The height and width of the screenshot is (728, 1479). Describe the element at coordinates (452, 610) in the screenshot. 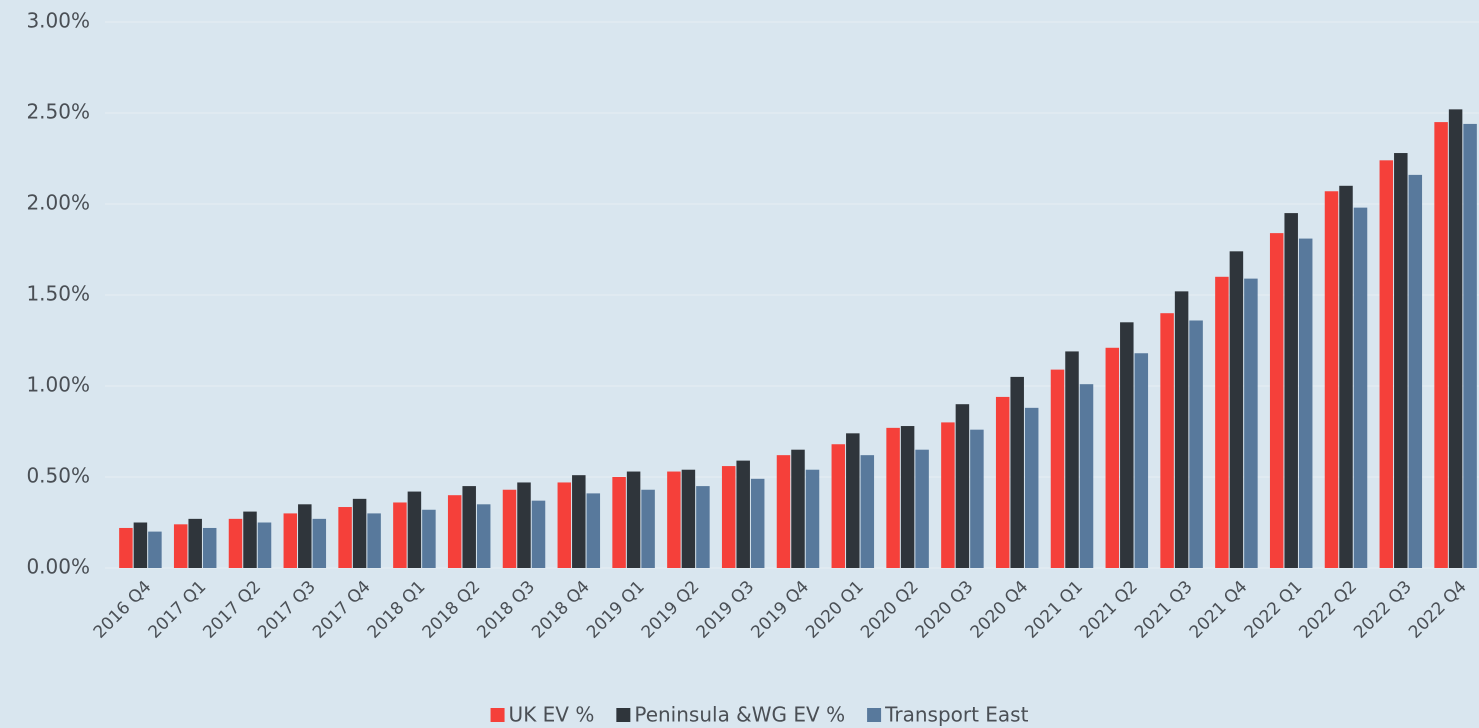

I see `x-tick-label: 2018 Q2` at that location.